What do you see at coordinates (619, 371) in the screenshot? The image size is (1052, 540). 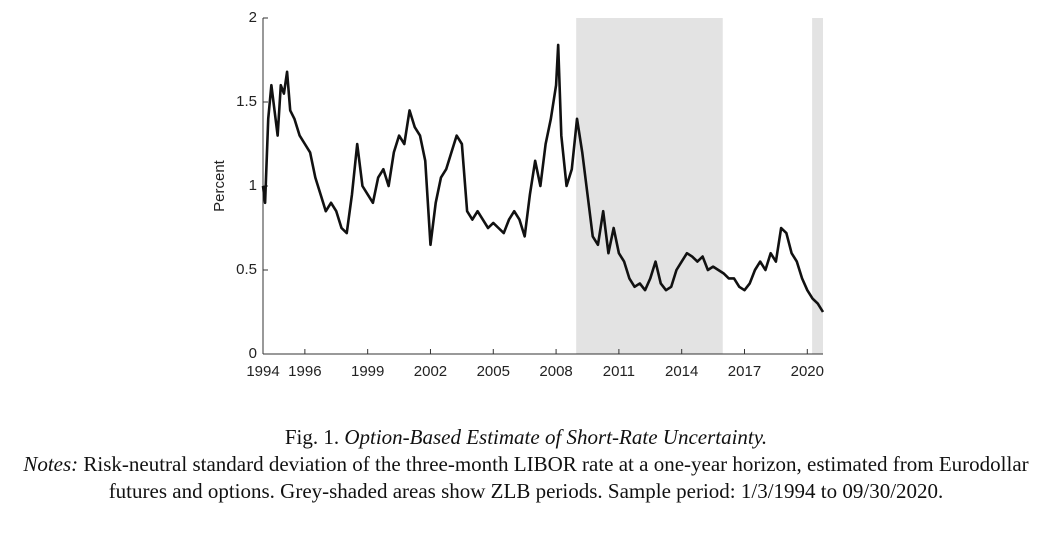 I see `x-tick-label: 2011` at bounding box center [619, 371].